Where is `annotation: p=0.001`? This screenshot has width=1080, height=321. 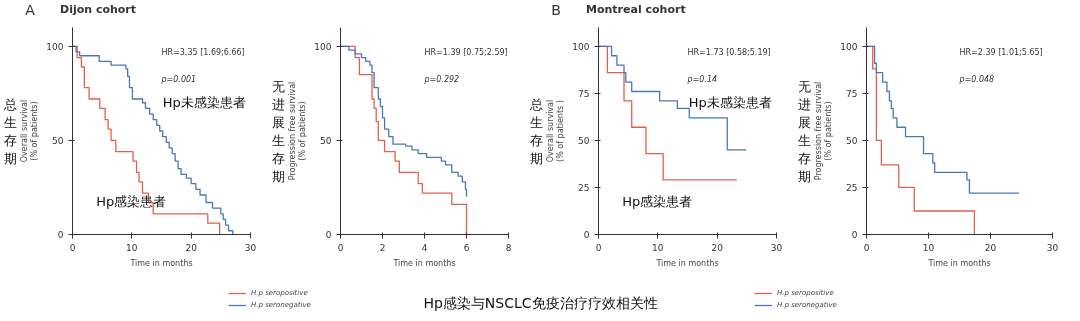
annotation: p=0.001 is located at coordinates (178, 79).